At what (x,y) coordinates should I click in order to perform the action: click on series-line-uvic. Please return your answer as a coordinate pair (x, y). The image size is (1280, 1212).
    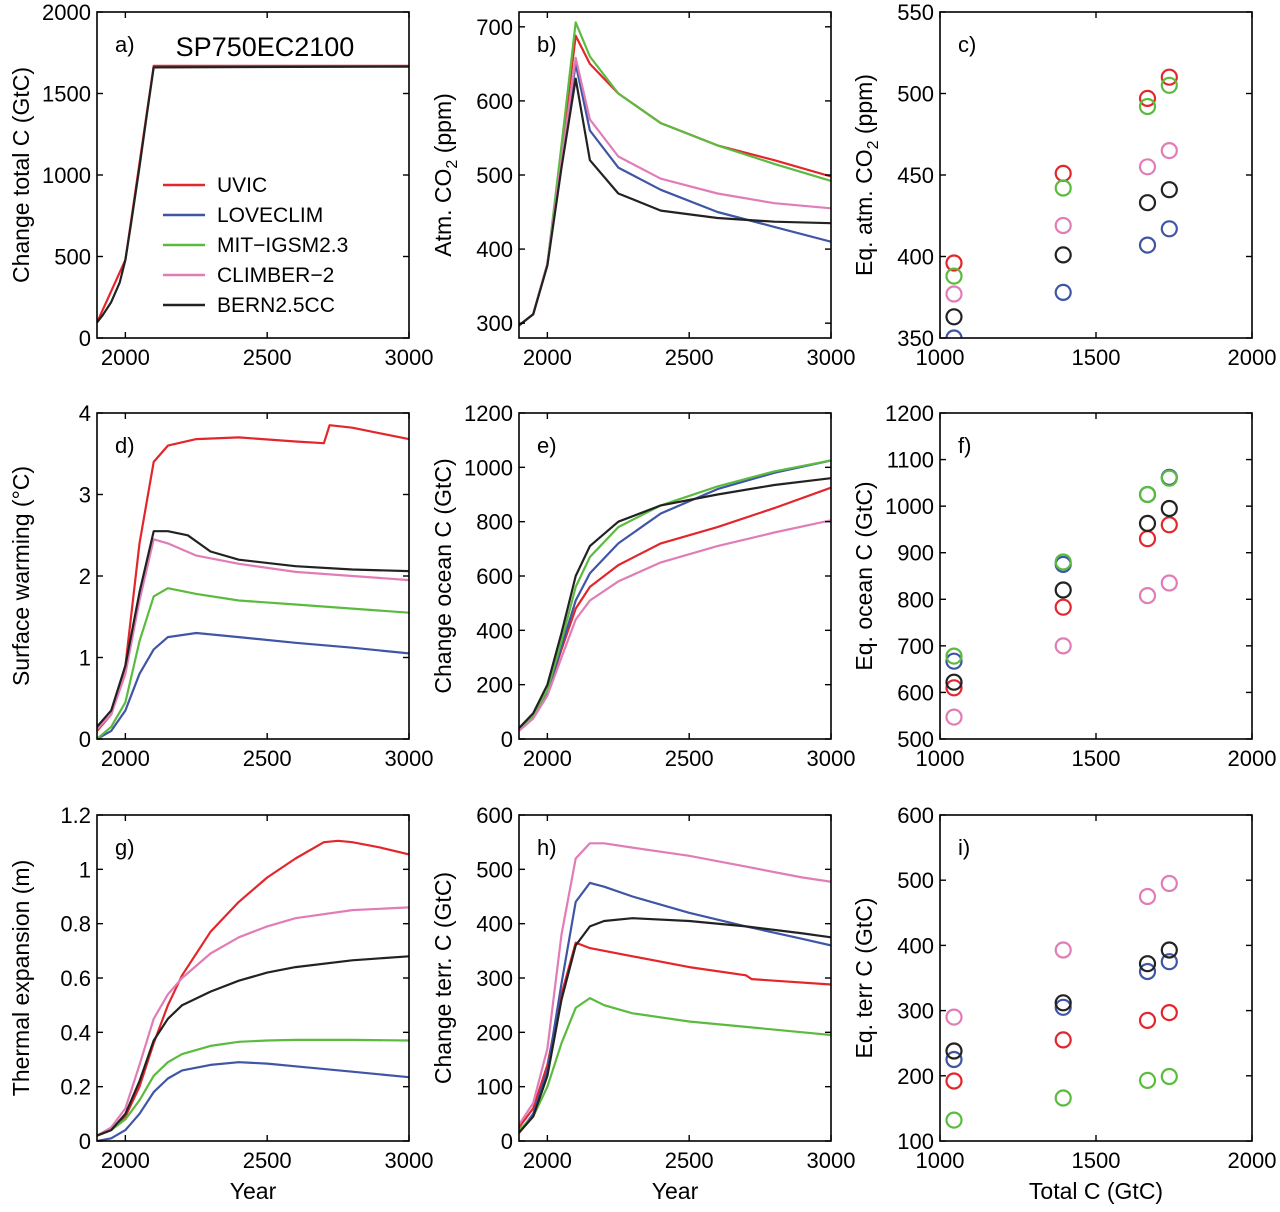
    Looking at the image, I should click on (675, 608).